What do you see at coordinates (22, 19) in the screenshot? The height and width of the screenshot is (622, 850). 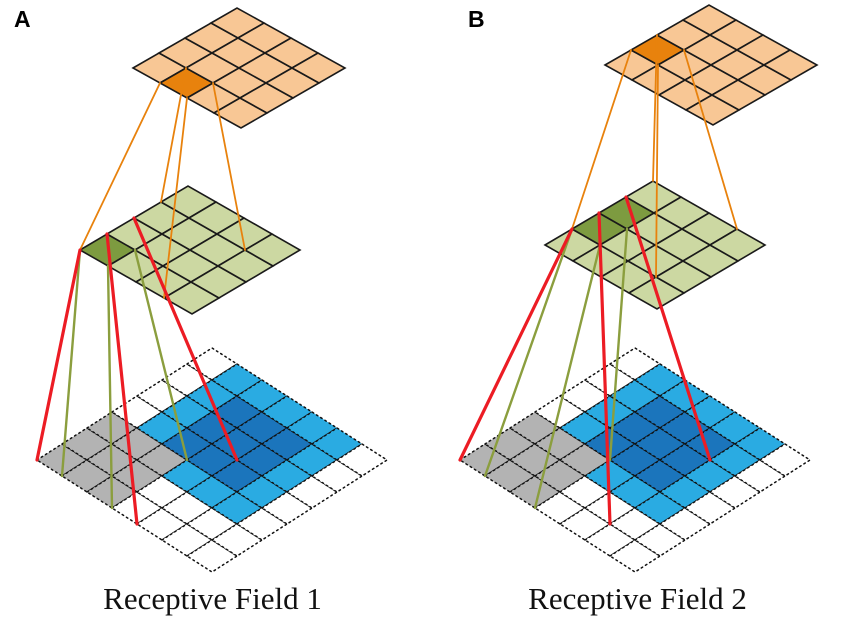 I see `panel-a-label: A` at bounding box center [22, 19].